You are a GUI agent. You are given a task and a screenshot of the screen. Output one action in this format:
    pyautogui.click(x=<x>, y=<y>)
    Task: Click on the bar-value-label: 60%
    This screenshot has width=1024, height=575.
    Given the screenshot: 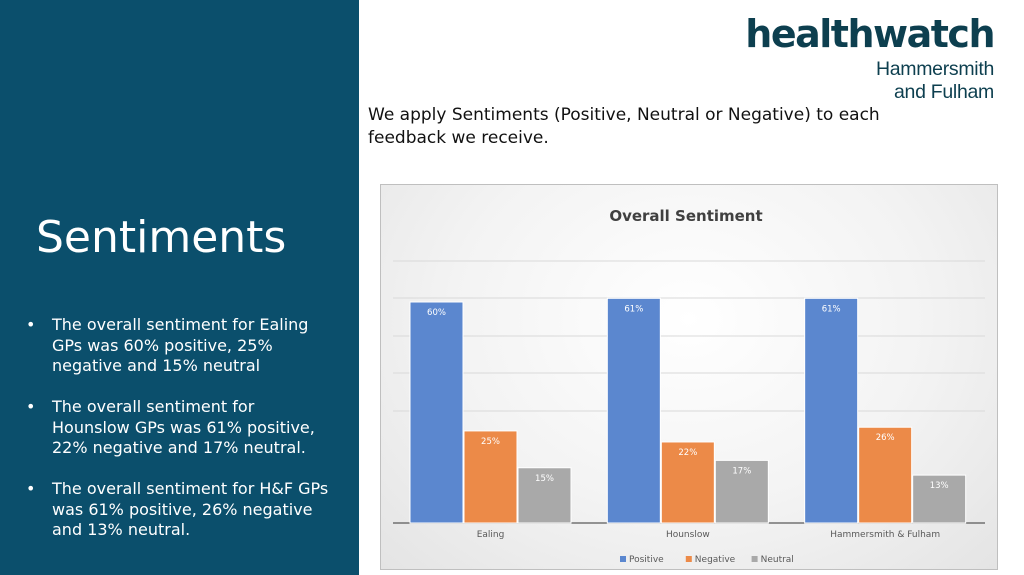 What is the action you would take?
    pyautogui.click(x=436, y=313)
    